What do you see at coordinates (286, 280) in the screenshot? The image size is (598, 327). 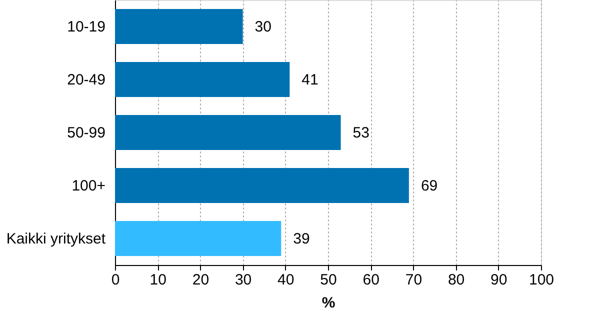 I see `x-tick-label: 40` at bounding box center [286, 280].